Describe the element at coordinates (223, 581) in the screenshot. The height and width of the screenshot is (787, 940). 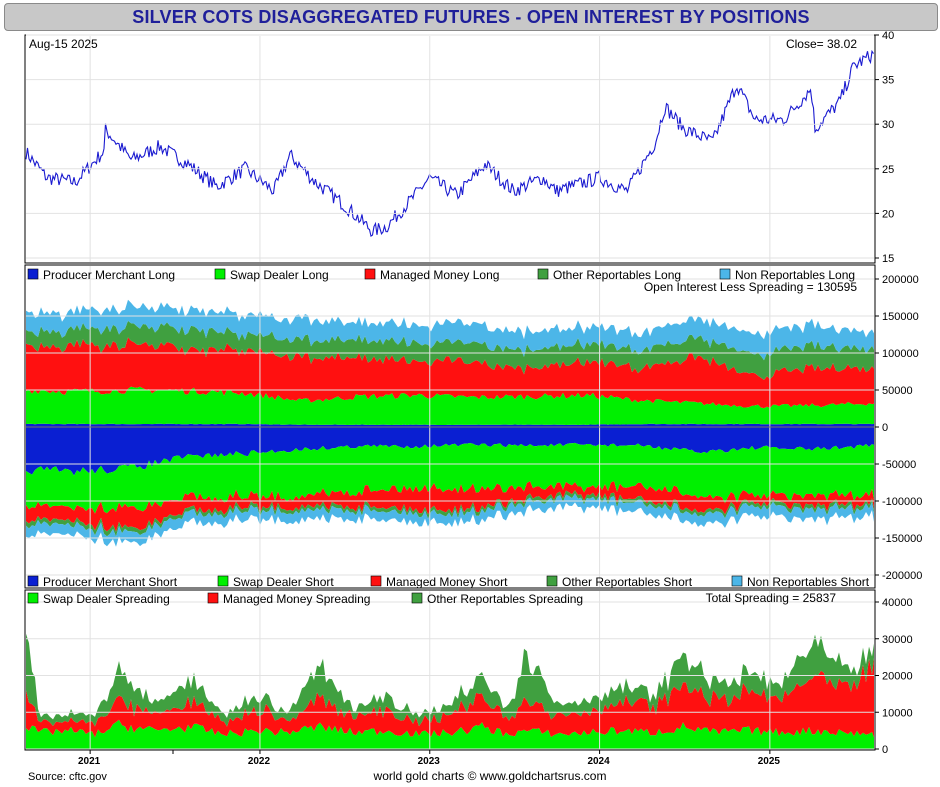
I see `legend-swatch-swap-dealer-short` at that location.